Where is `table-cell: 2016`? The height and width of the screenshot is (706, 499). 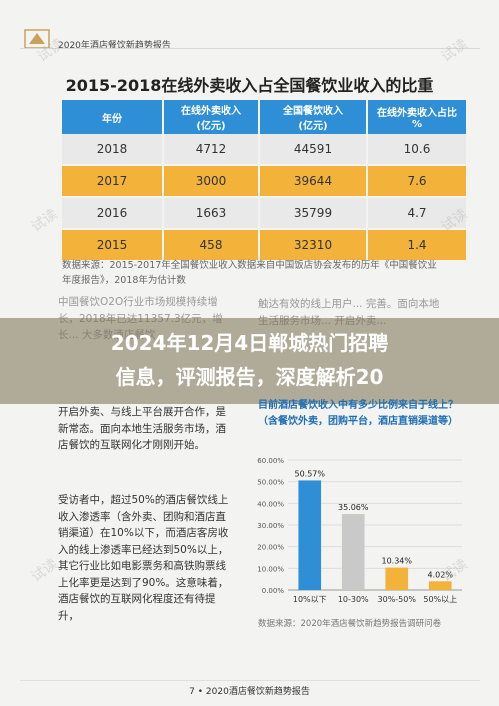 table-cell: 2016 is located at coordinates (113, 213).